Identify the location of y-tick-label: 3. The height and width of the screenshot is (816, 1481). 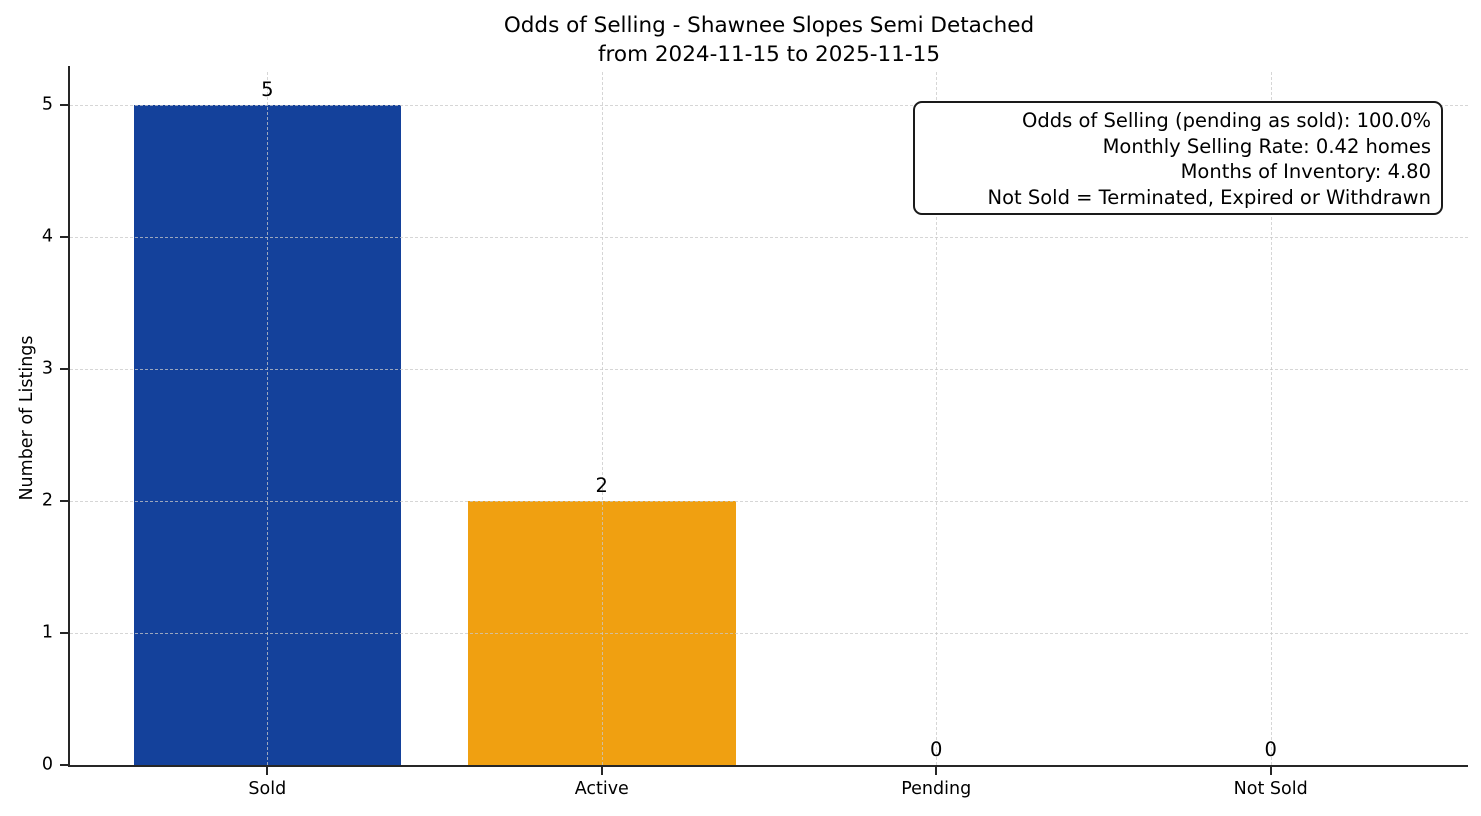
(47, 368).